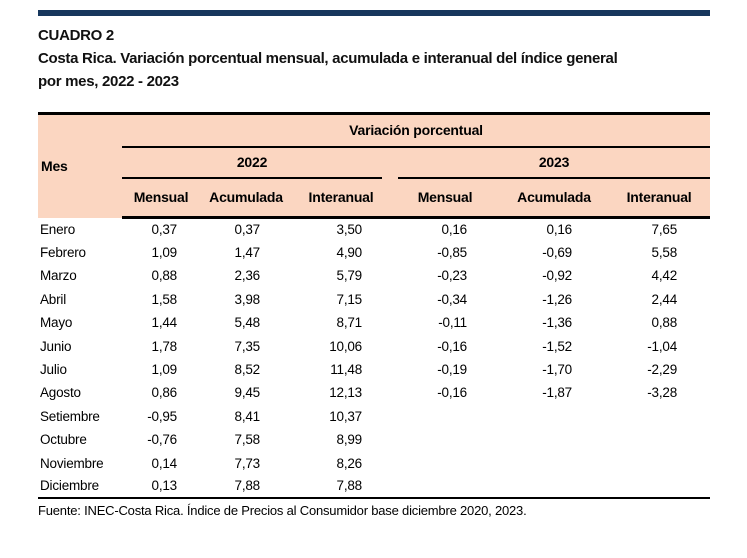 This screenshot has height=558, width=747. I want to click on value-cell: 7,15, so click(341, 299).